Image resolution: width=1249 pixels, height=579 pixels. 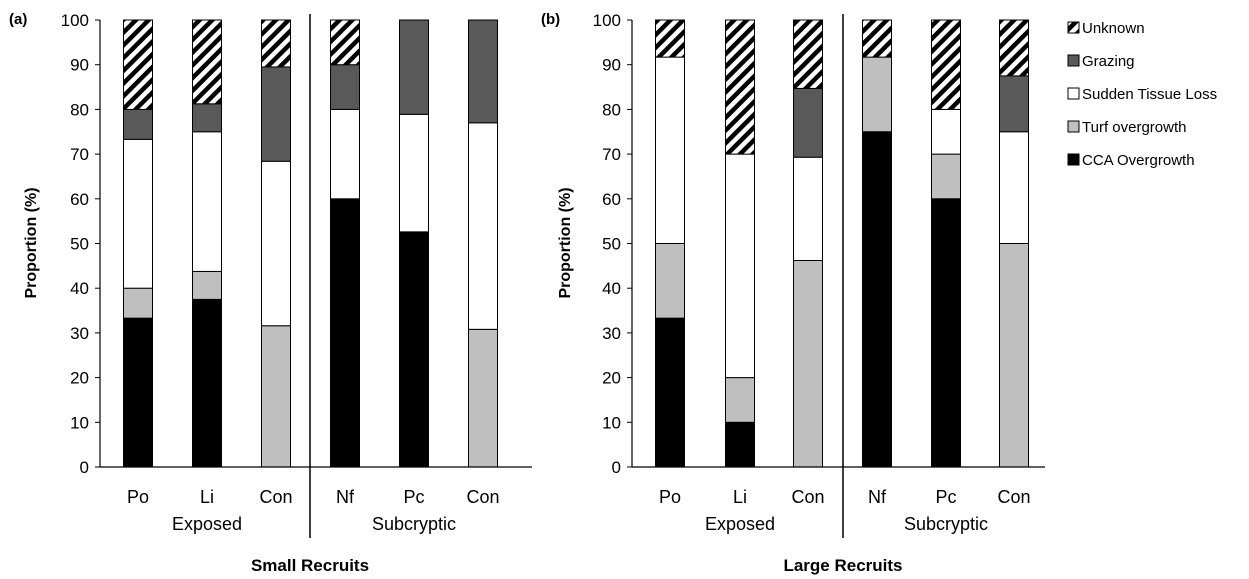 I want to click on y-tick-label: 70, so click(x=611, y=154).